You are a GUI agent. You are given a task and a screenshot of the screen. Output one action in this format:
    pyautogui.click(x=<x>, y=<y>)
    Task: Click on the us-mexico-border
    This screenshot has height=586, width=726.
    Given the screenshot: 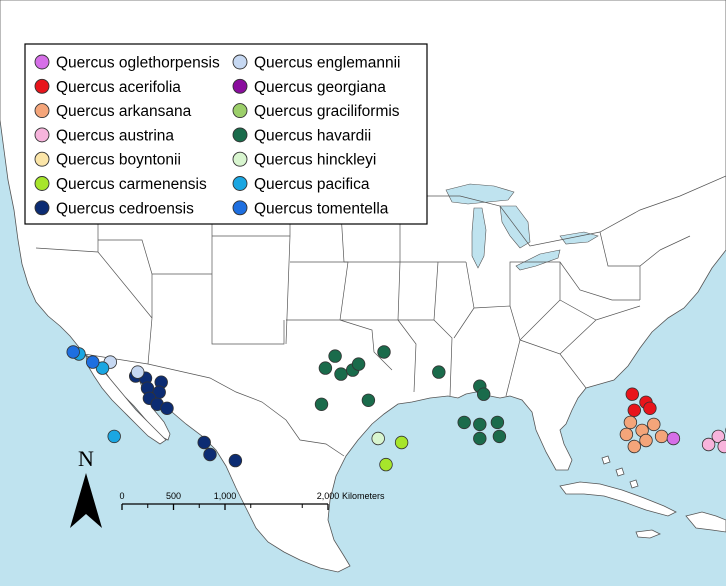 What is the action you would take?
    pyautogui.click(x=214, y=405)
    